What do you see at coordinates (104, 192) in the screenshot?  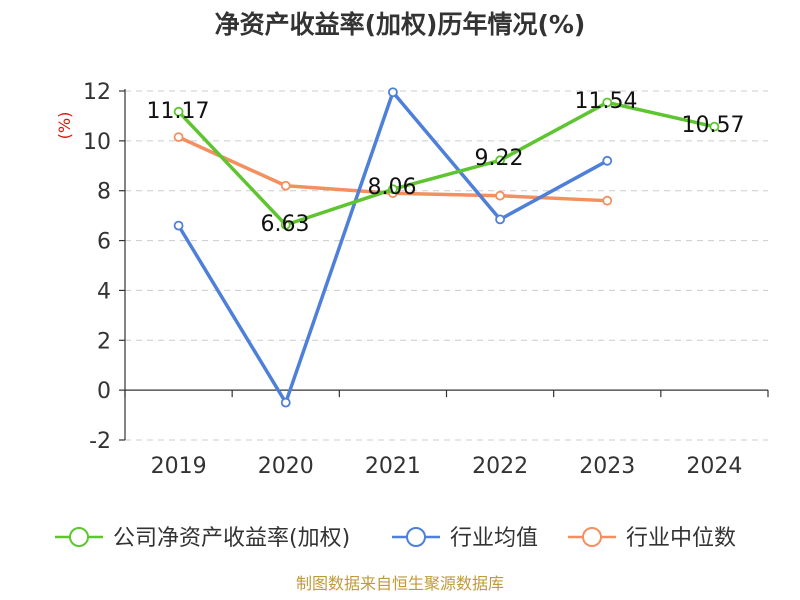 I see `y-tick-label: 8` at bounding box center [104, 192].